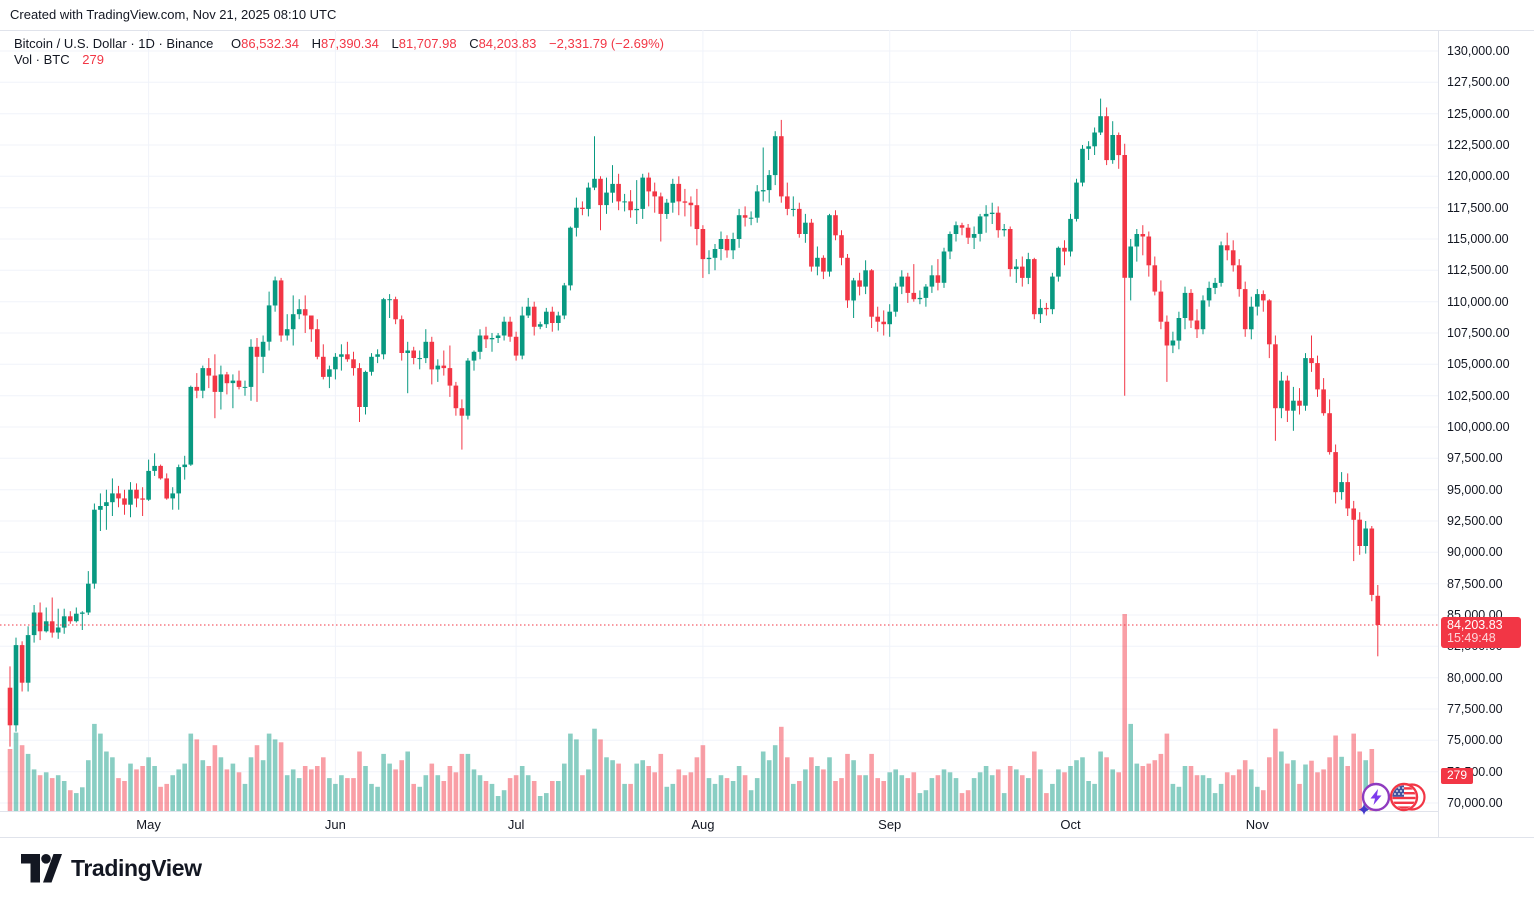 The image size is (1534, 898). I want to click on time-axis-label: Jun, so click(335, 824).